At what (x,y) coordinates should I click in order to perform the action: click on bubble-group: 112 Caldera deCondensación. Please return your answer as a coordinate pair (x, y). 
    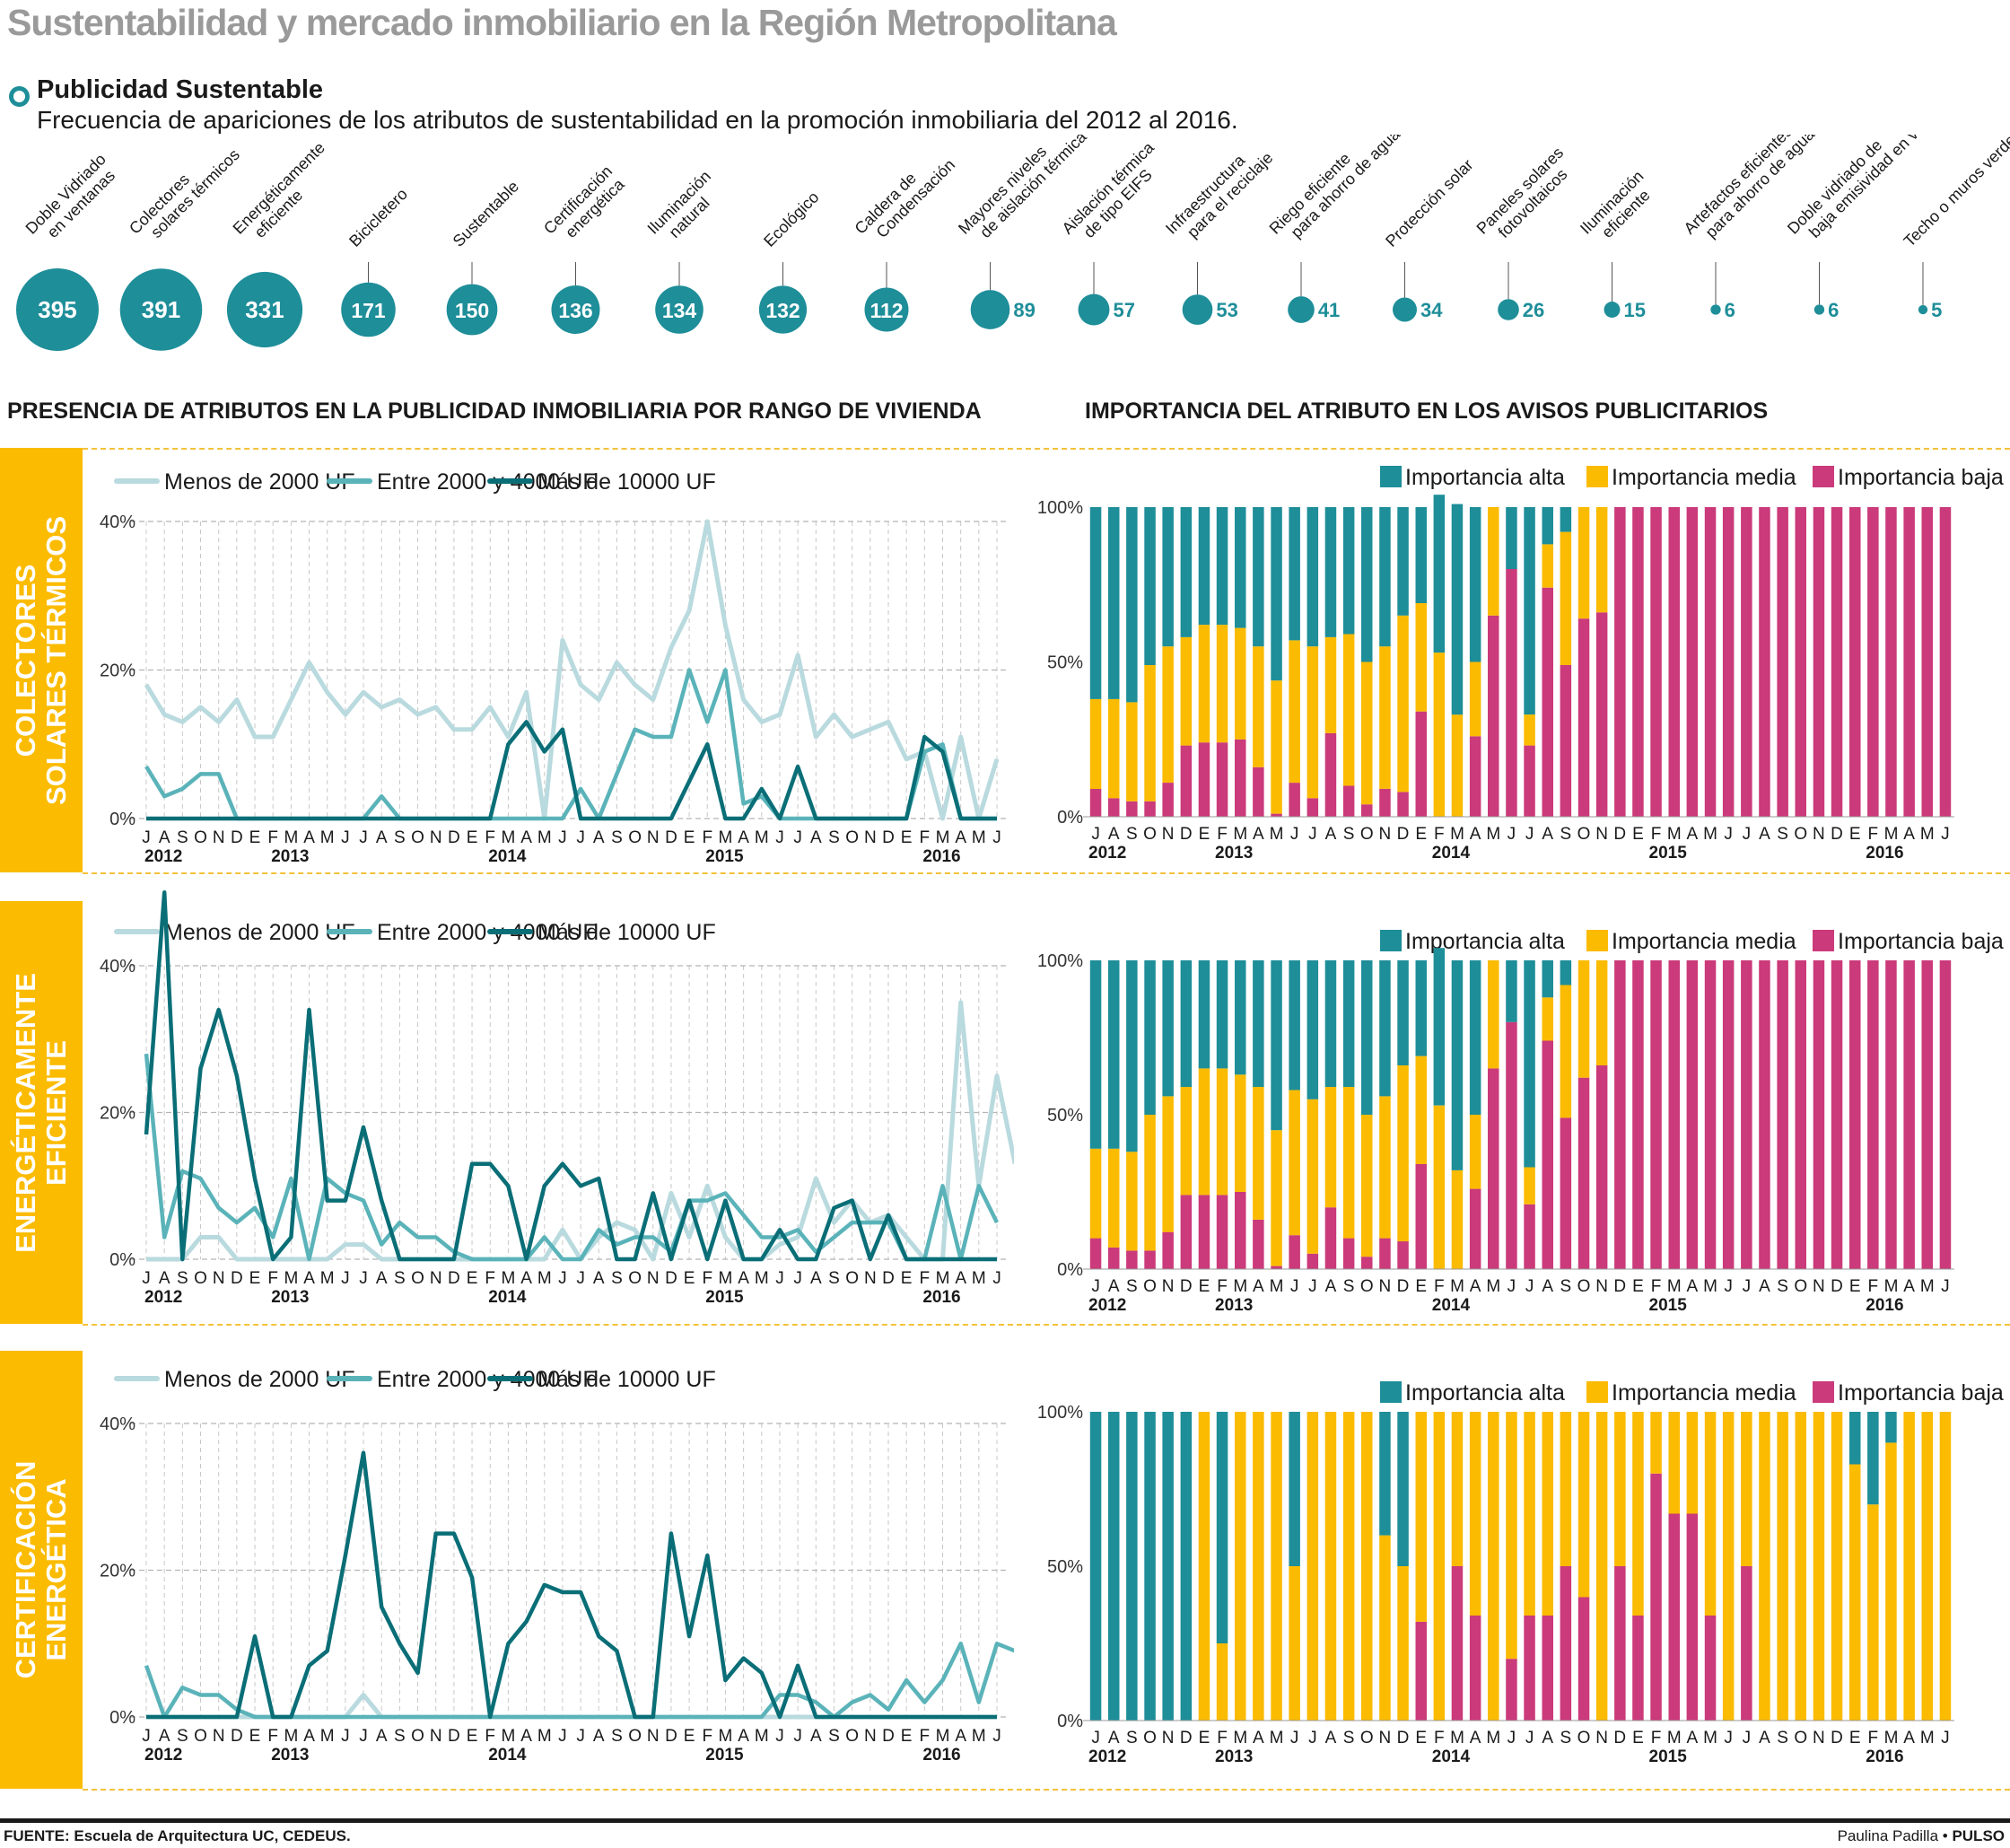
    Looking at the image, I should click on (905, 243).